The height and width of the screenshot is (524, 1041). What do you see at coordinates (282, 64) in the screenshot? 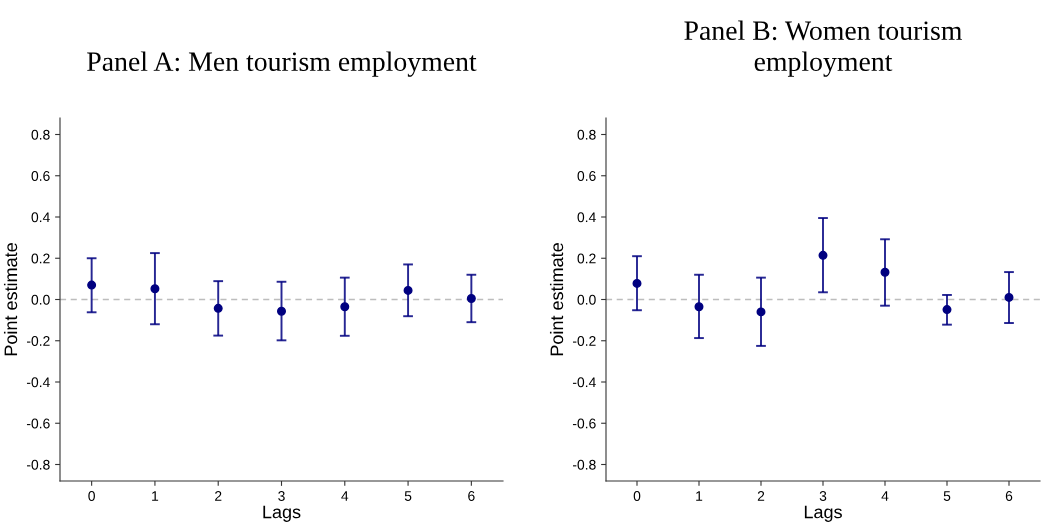
I see `chart-title: Panel A: Men tourism employment` at bounding box center [282, 64].